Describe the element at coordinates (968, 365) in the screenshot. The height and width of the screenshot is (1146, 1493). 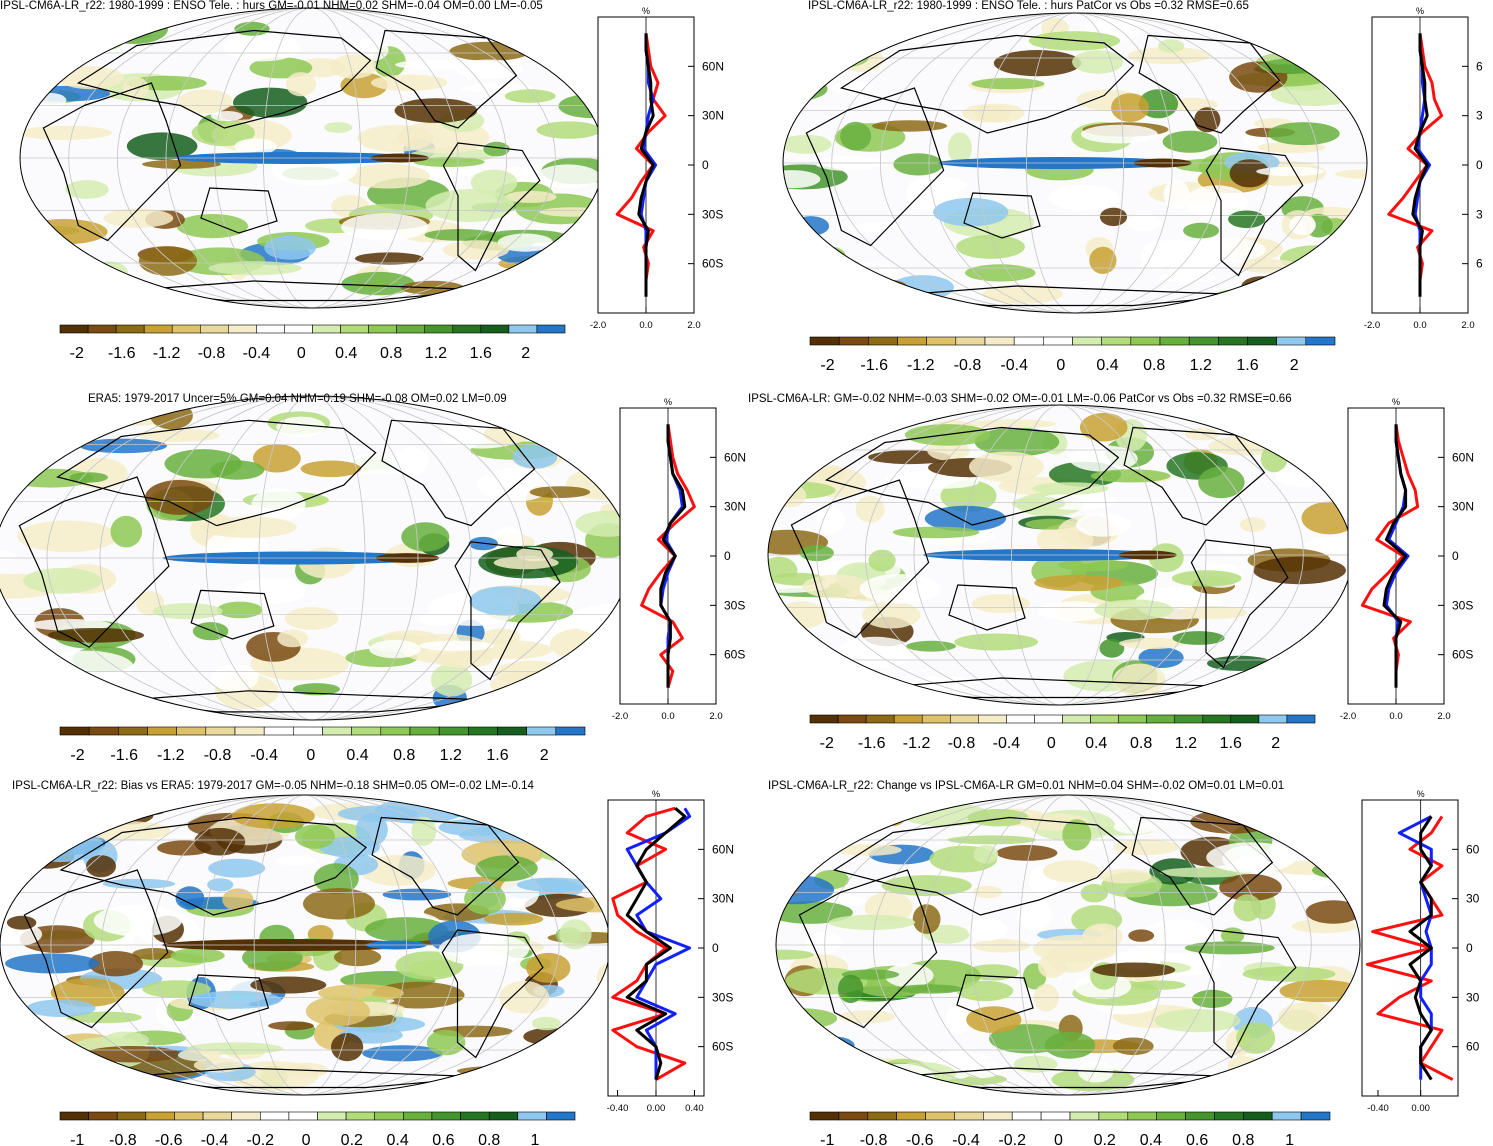
I see `colorbar-tick-label: -0.8` at that location.